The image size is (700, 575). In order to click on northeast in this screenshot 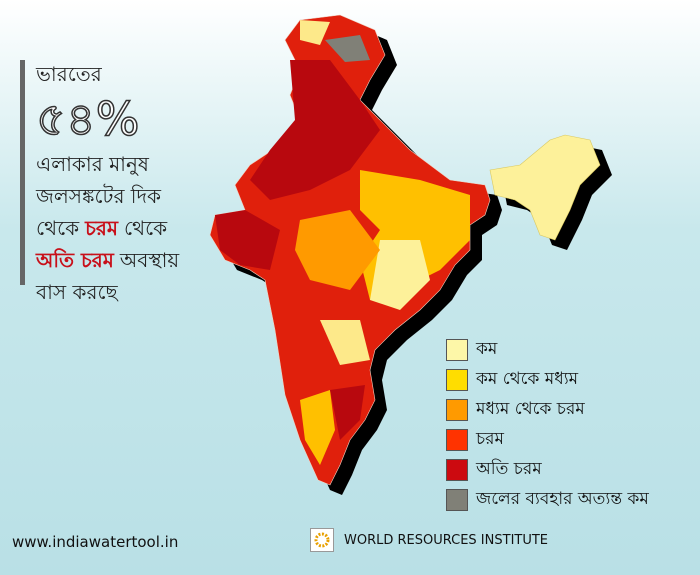, I will do `click(545, 187)`.